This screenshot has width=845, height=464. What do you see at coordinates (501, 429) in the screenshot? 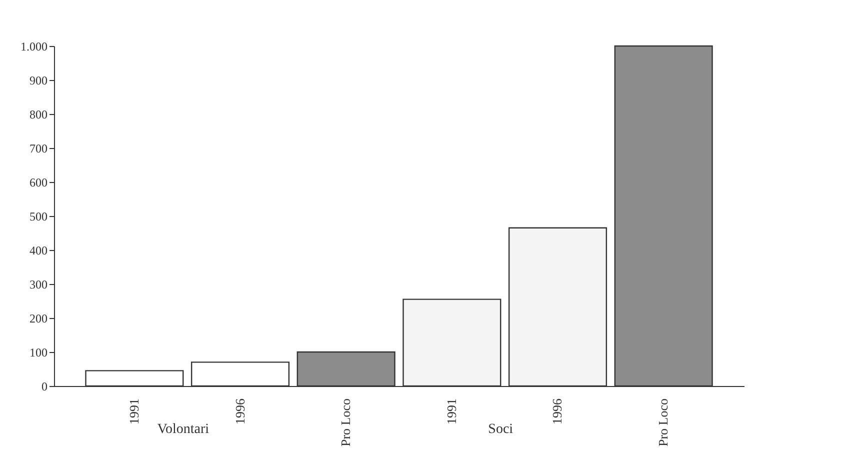
I see `text: Soci` at bounding box center [501, 429].